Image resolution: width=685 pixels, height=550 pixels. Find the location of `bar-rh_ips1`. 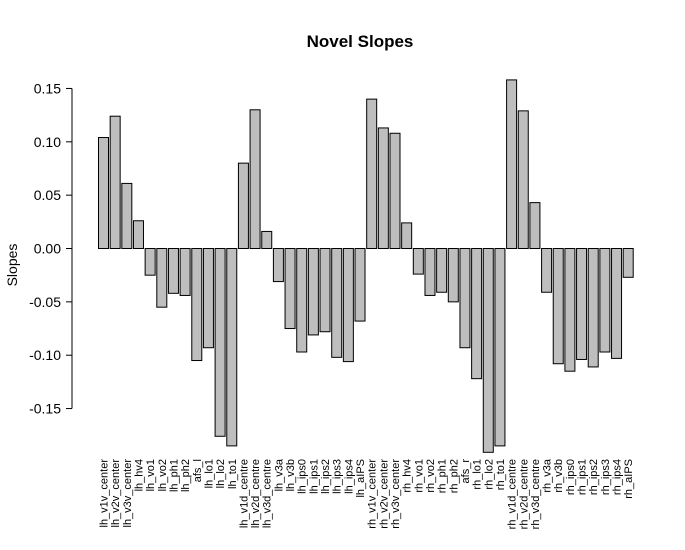

bar-rh_ips1 is located at coordinates (582, 304).